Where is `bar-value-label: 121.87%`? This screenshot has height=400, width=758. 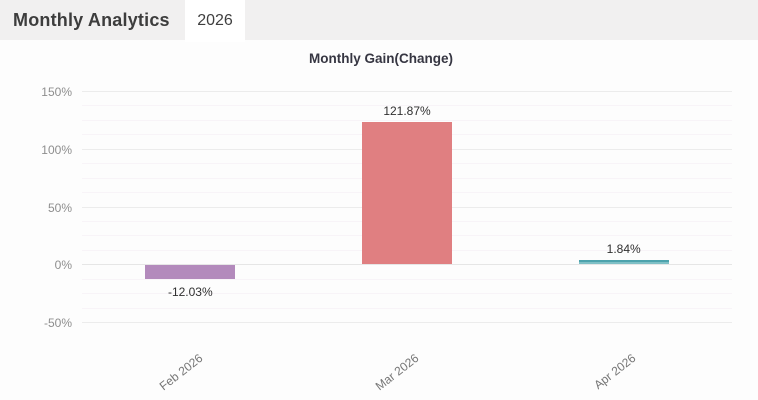
bar-value-label: 121.87% is located at coordinates (407, 110).